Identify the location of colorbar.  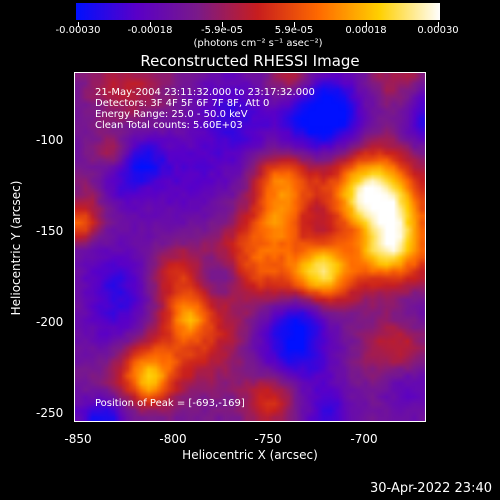
(258, 11).